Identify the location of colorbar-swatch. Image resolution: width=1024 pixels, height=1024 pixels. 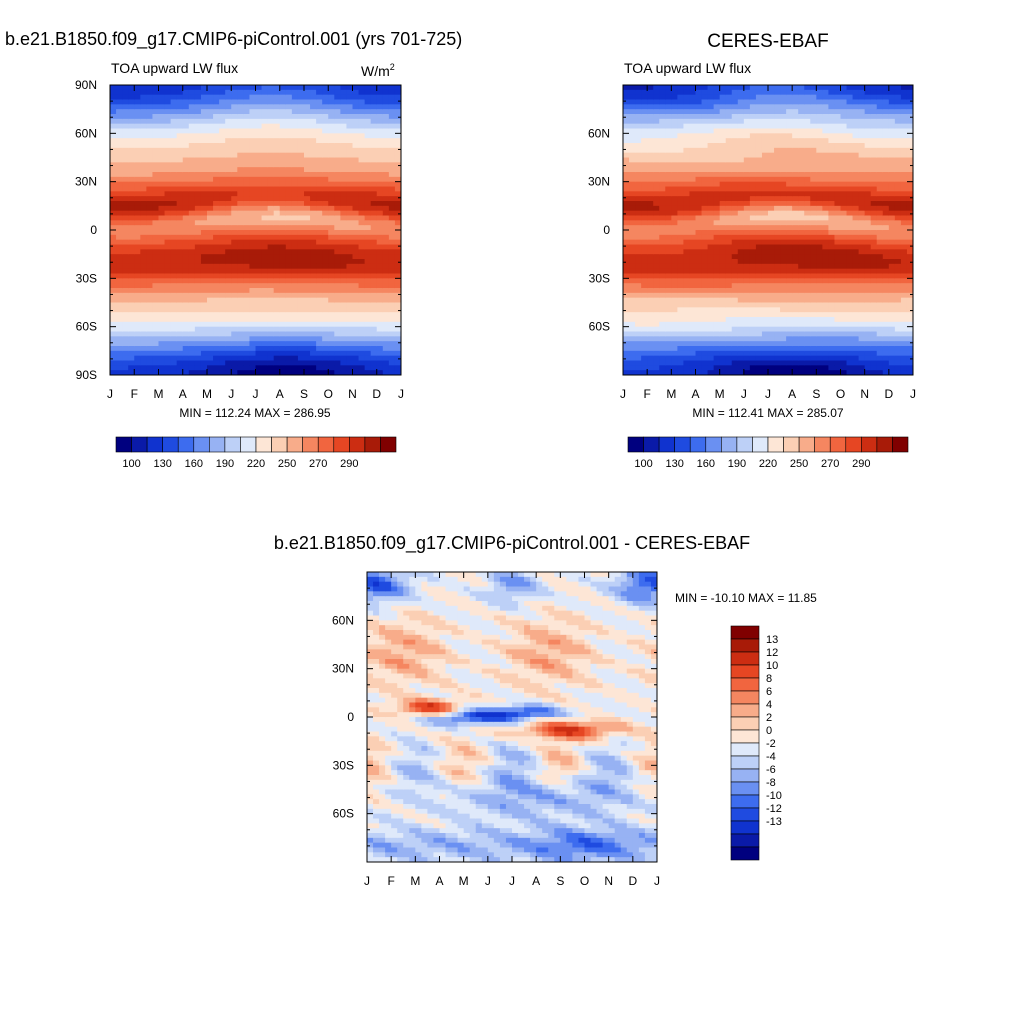
(154, 444).